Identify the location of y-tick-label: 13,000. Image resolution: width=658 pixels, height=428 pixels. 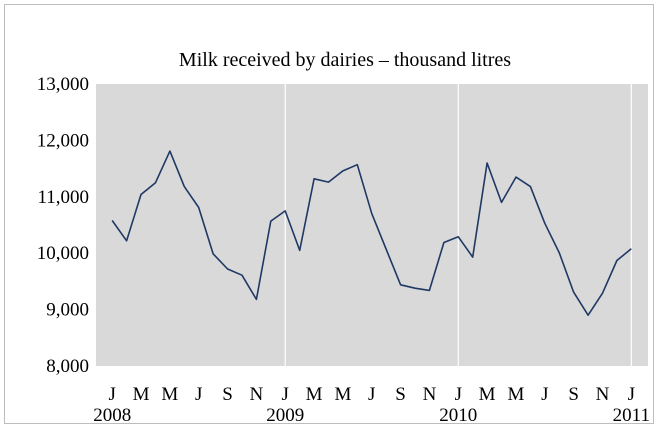
(63, 84).